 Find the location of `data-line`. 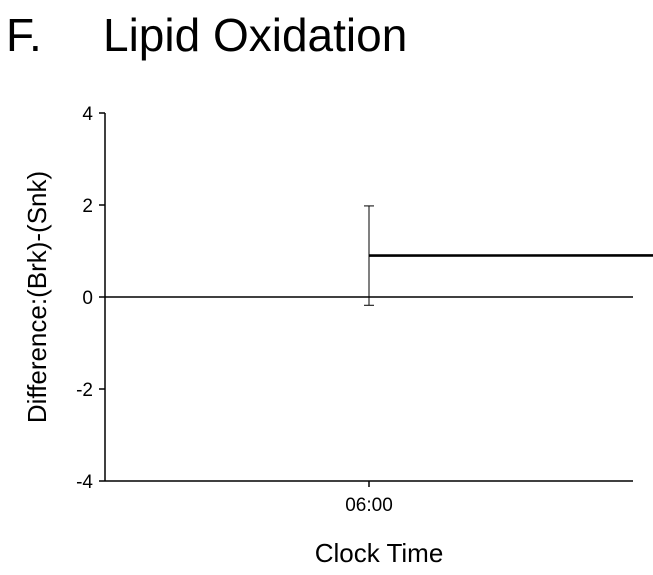

data-line is located at coordinates (510, 255).